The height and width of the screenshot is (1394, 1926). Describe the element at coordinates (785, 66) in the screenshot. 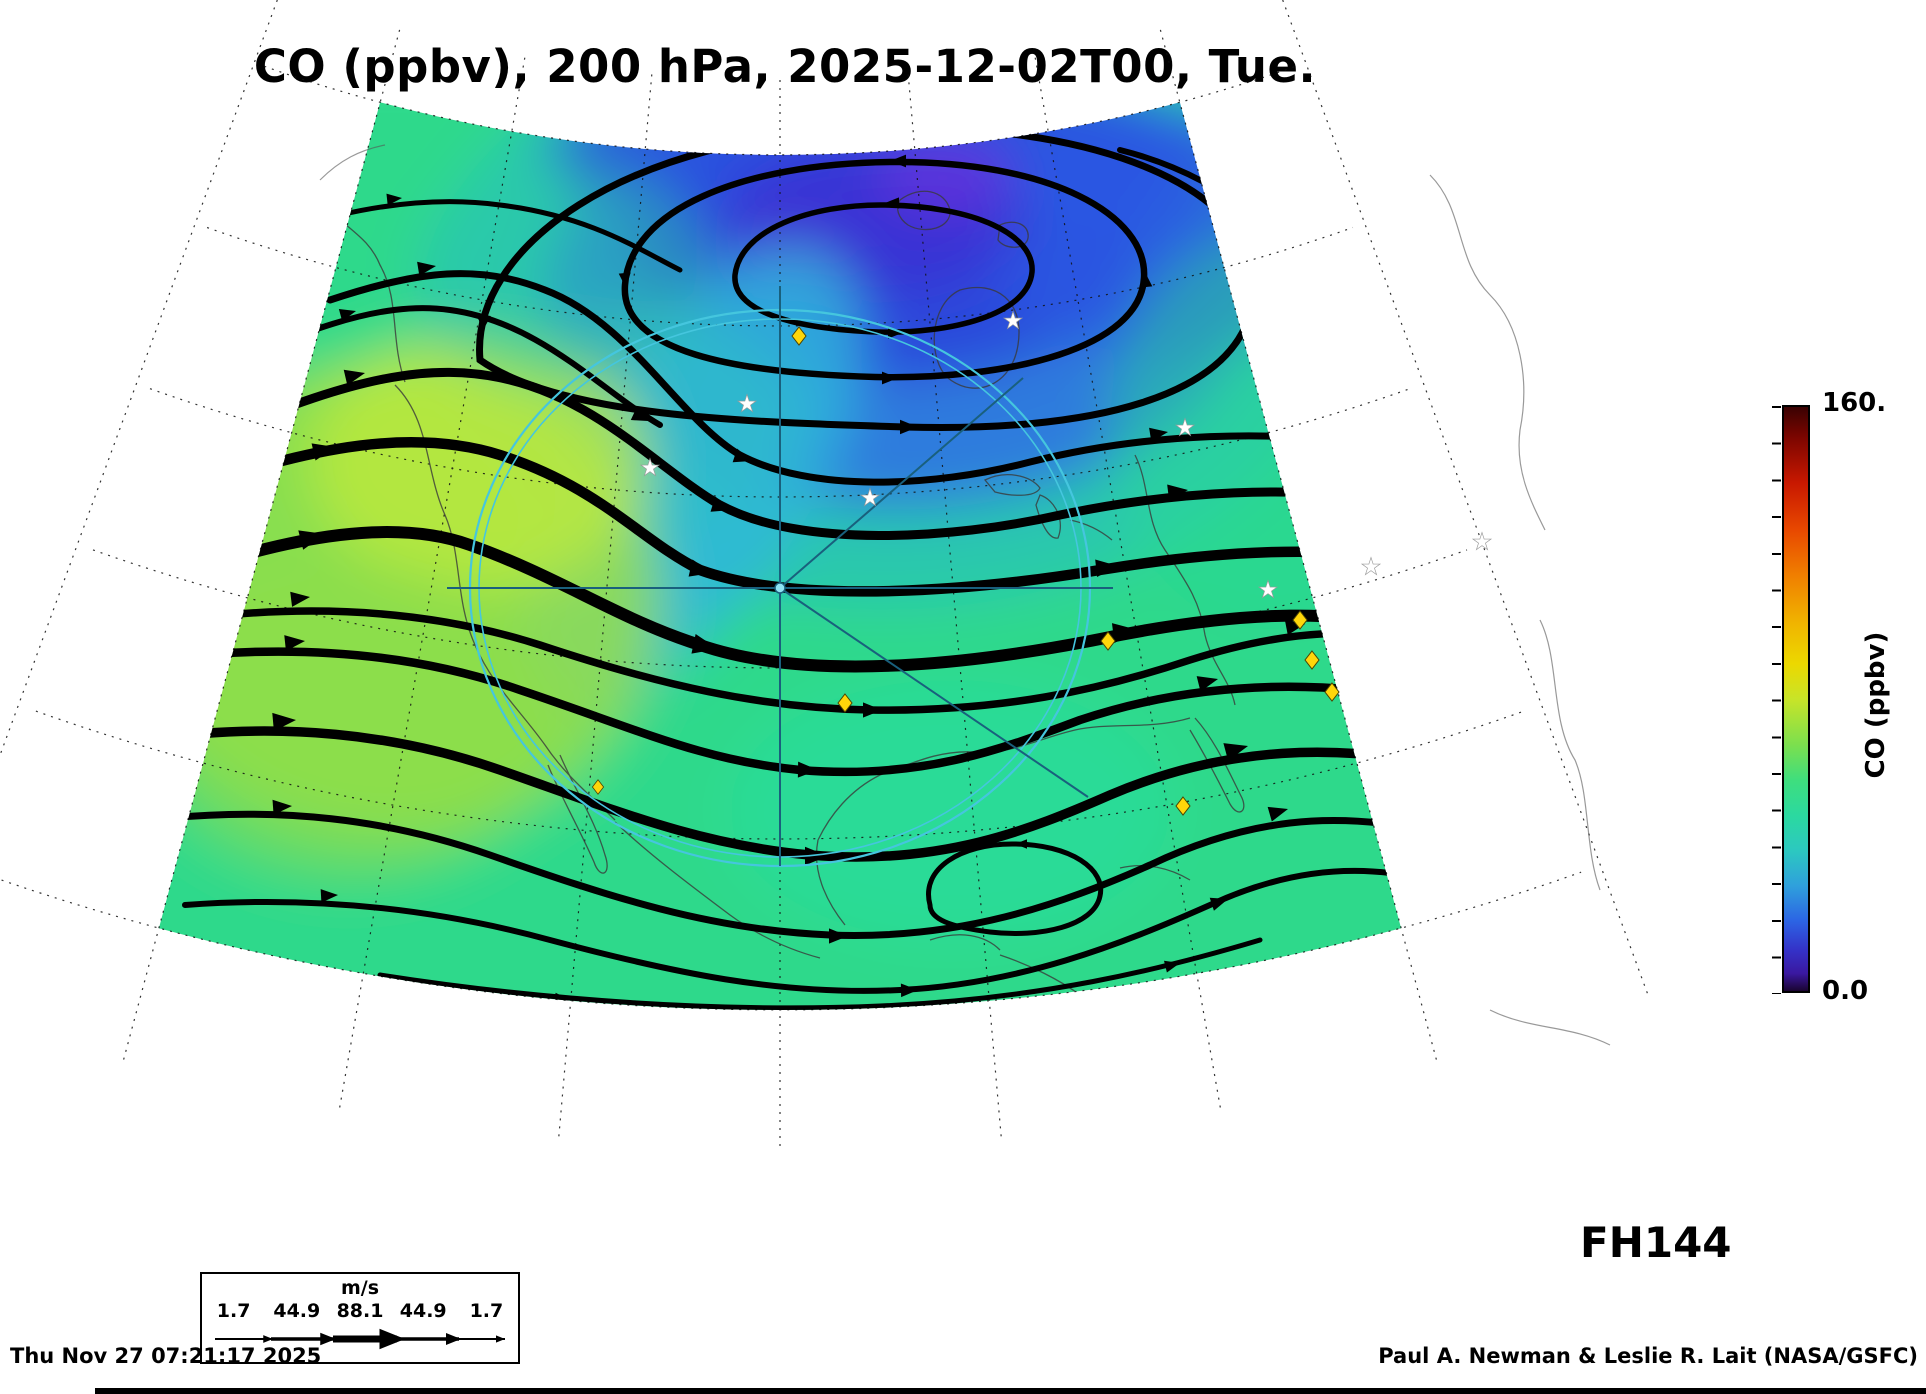

I see `page-title: CO (ppbv), 200 hPa, 2025-12-02T00, Tue.` at that location.